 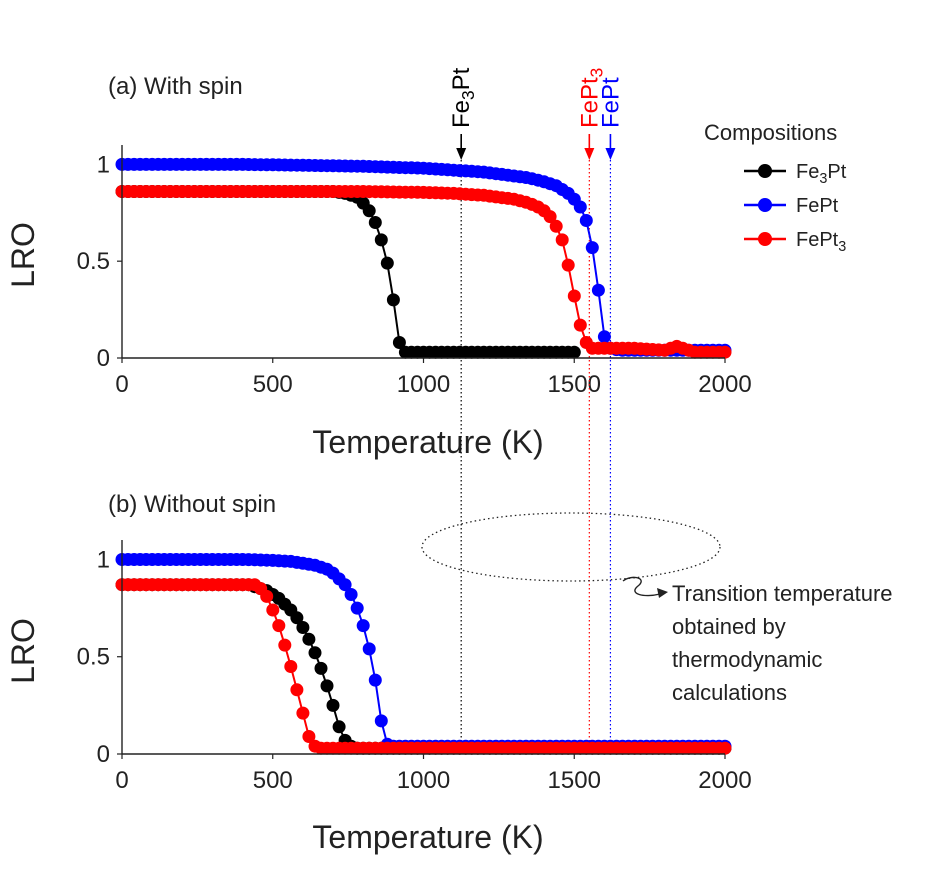 I want to click on panel-a-ylabel: LRO, so click(x=23, y=255).